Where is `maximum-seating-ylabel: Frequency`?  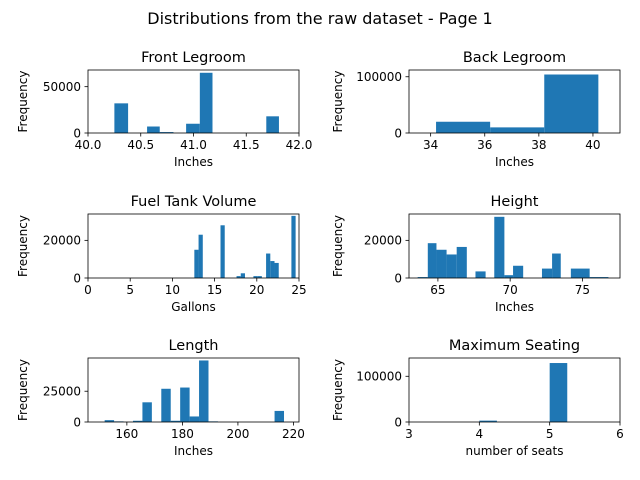
maximum-seating-ylabel: Frequency is located at coordinates (338, 390).